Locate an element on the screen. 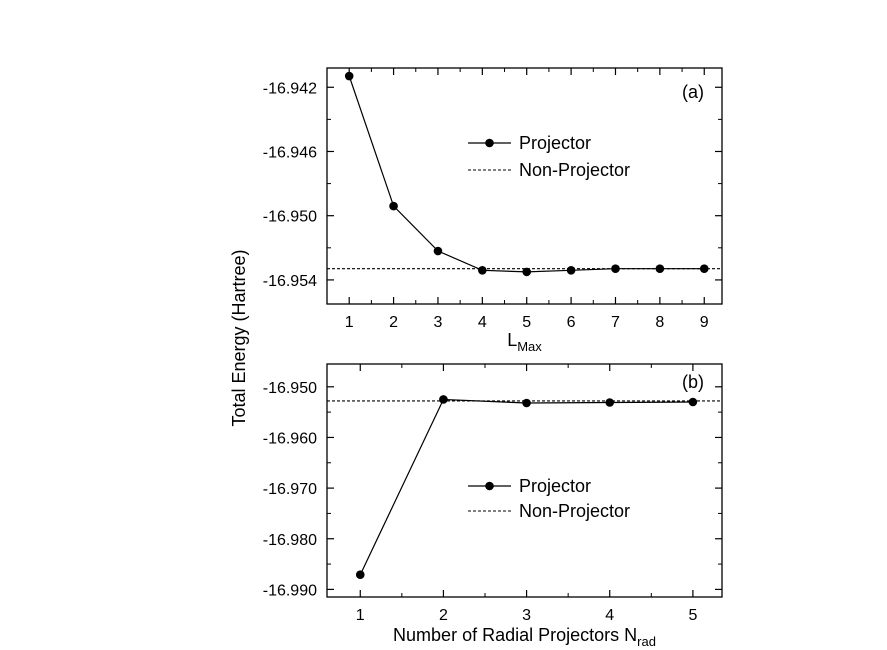  y-tick-label: -16.990 is located at coordinates (290, 590).